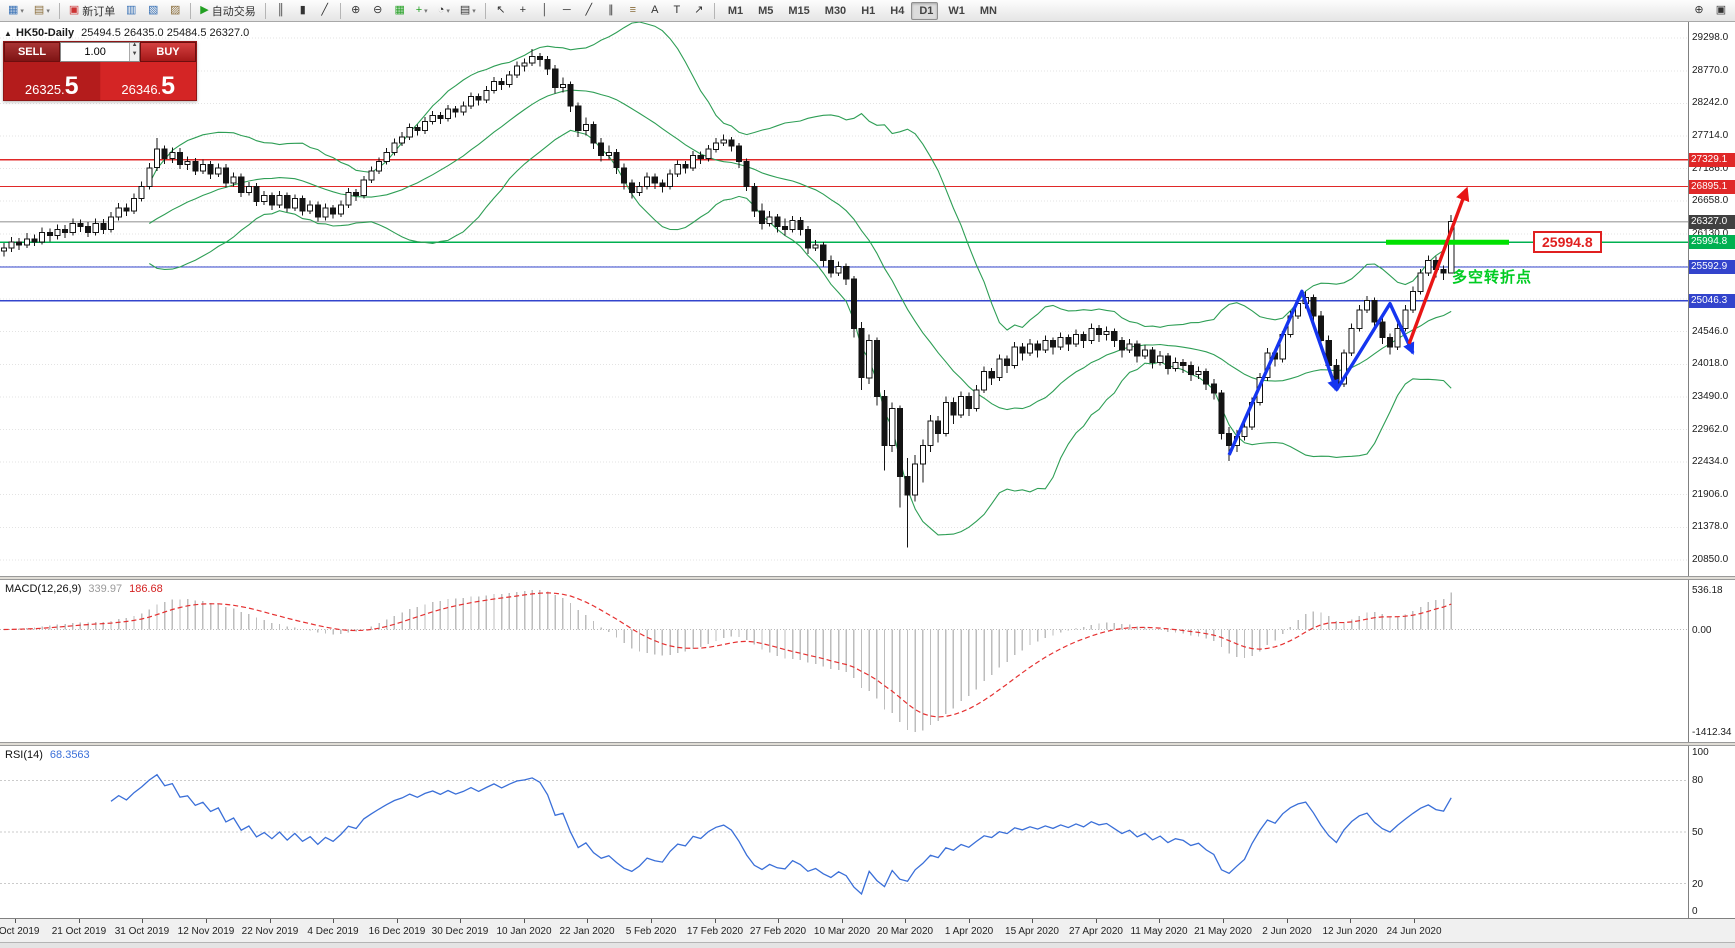  What do you see at coordinates (8, 33) in the screenshot?
I see `one-click-collapse-icon: ▲` at bounding box center [8, 33].